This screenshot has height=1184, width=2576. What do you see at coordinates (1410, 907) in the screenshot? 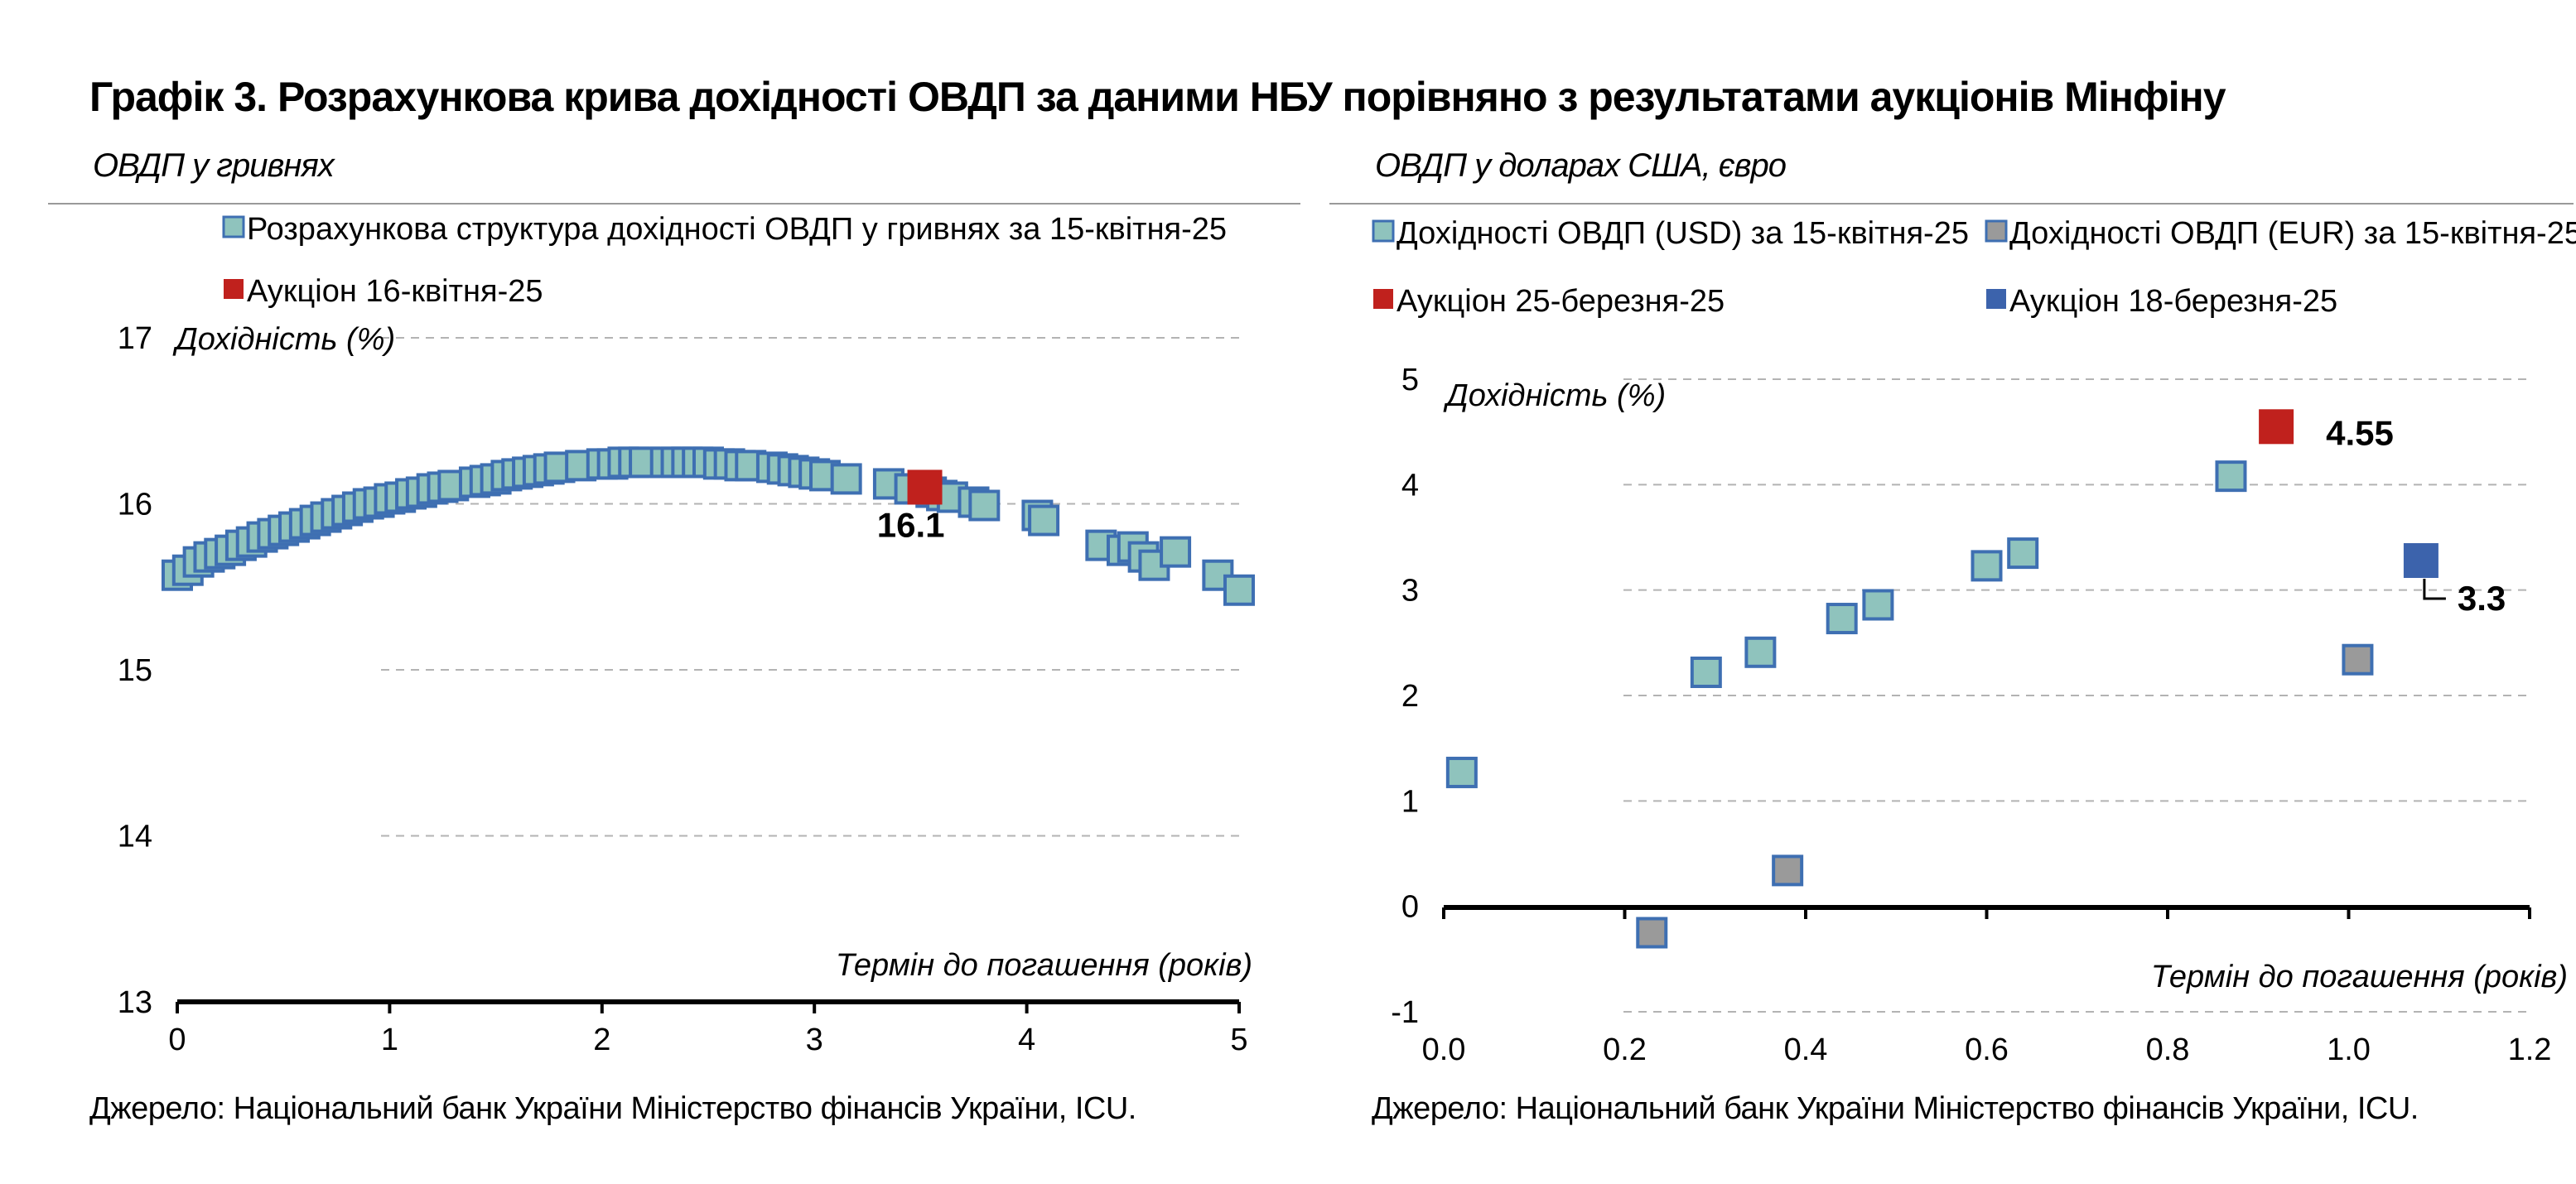
I see `y-tick-label: 0` at bounding box center [1410, 907].